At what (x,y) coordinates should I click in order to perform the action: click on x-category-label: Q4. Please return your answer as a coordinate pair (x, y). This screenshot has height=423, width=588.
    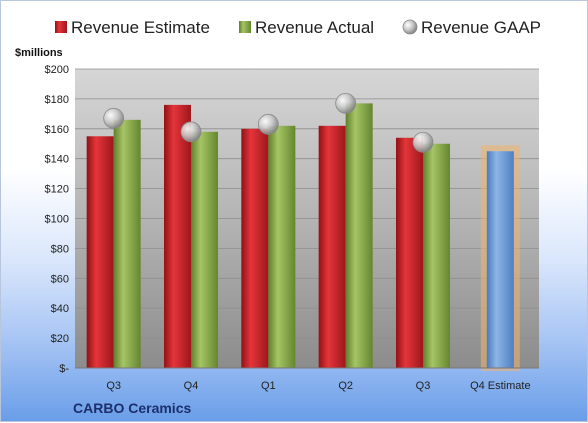
    Looking at the image, I should click on (191, 386).